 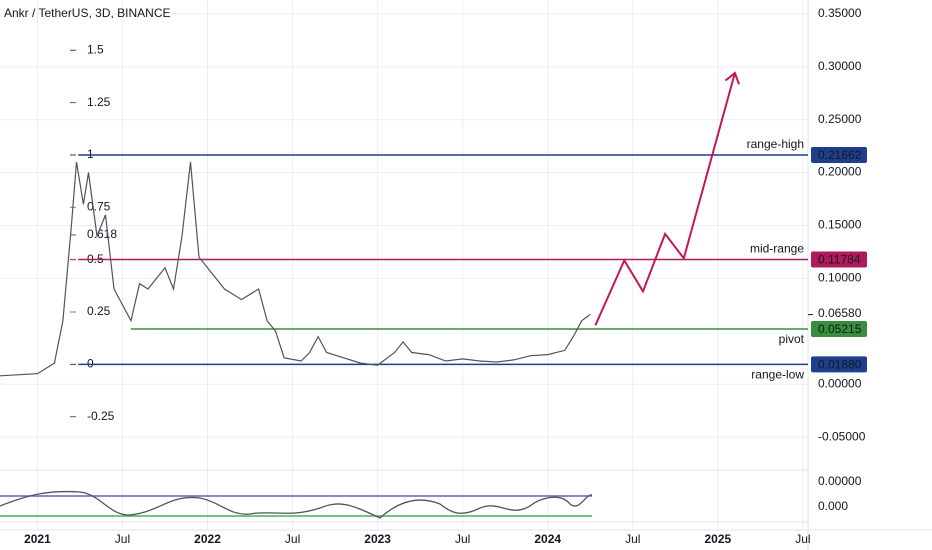 I want to click on y-tick-label: 0.20000, so click(x=840, y=172).